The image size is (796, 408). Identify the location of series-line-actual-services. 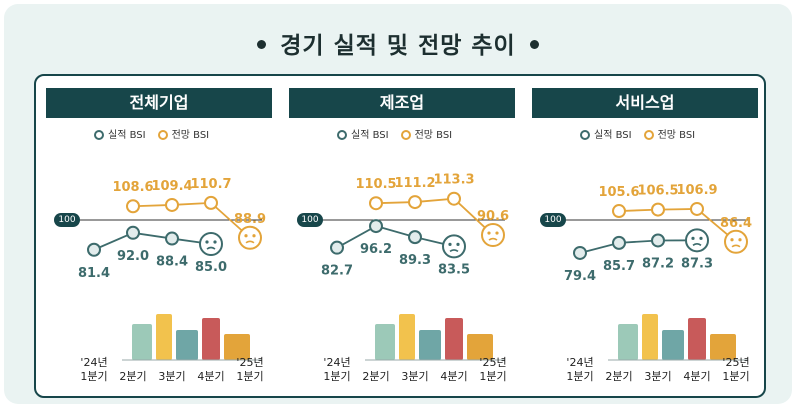
(638, 246).